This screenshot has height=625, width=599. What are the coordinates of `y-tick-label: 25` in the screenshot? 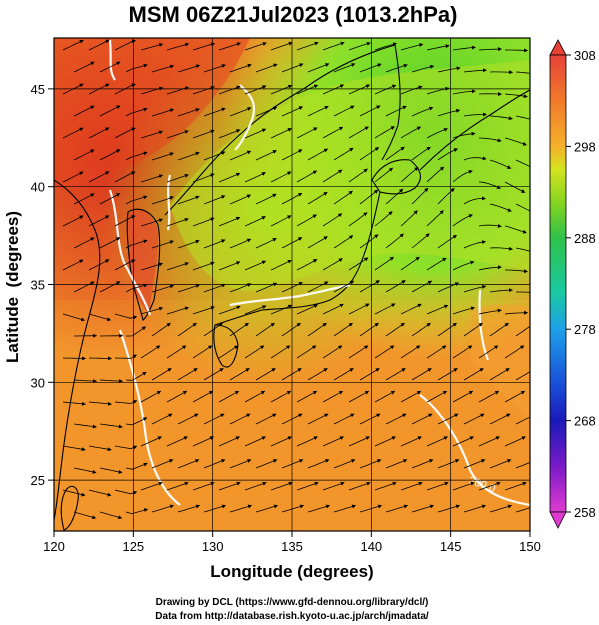 It's located at (38, 480).